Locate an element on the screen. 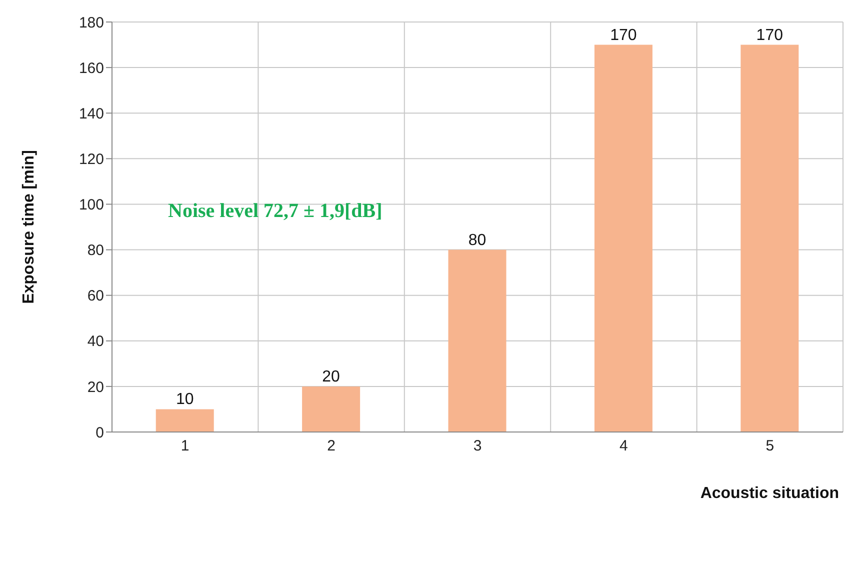 Image resolution: width=855 pixels, height=574 pixels. data-label: 10 is located at coordinates (185, 399).